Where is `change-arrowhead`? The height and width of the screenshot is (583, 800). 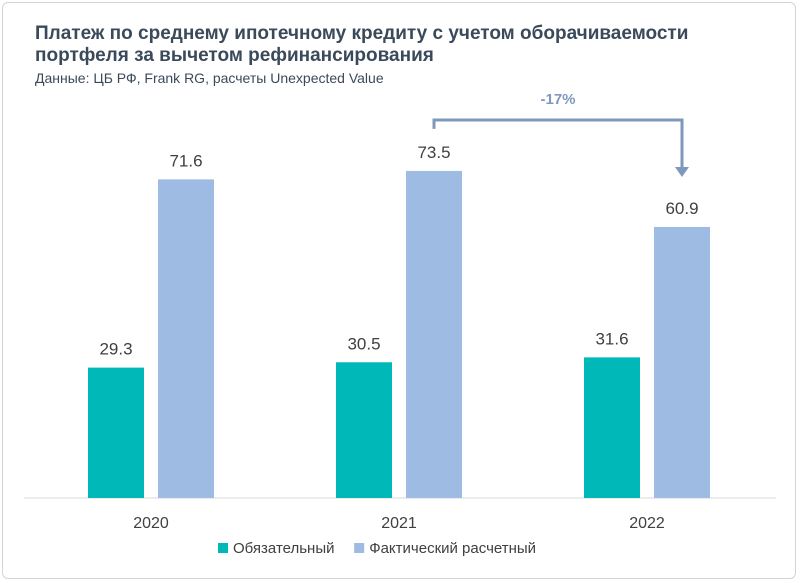 change-arrowhead is located at coordinates (682, 171).